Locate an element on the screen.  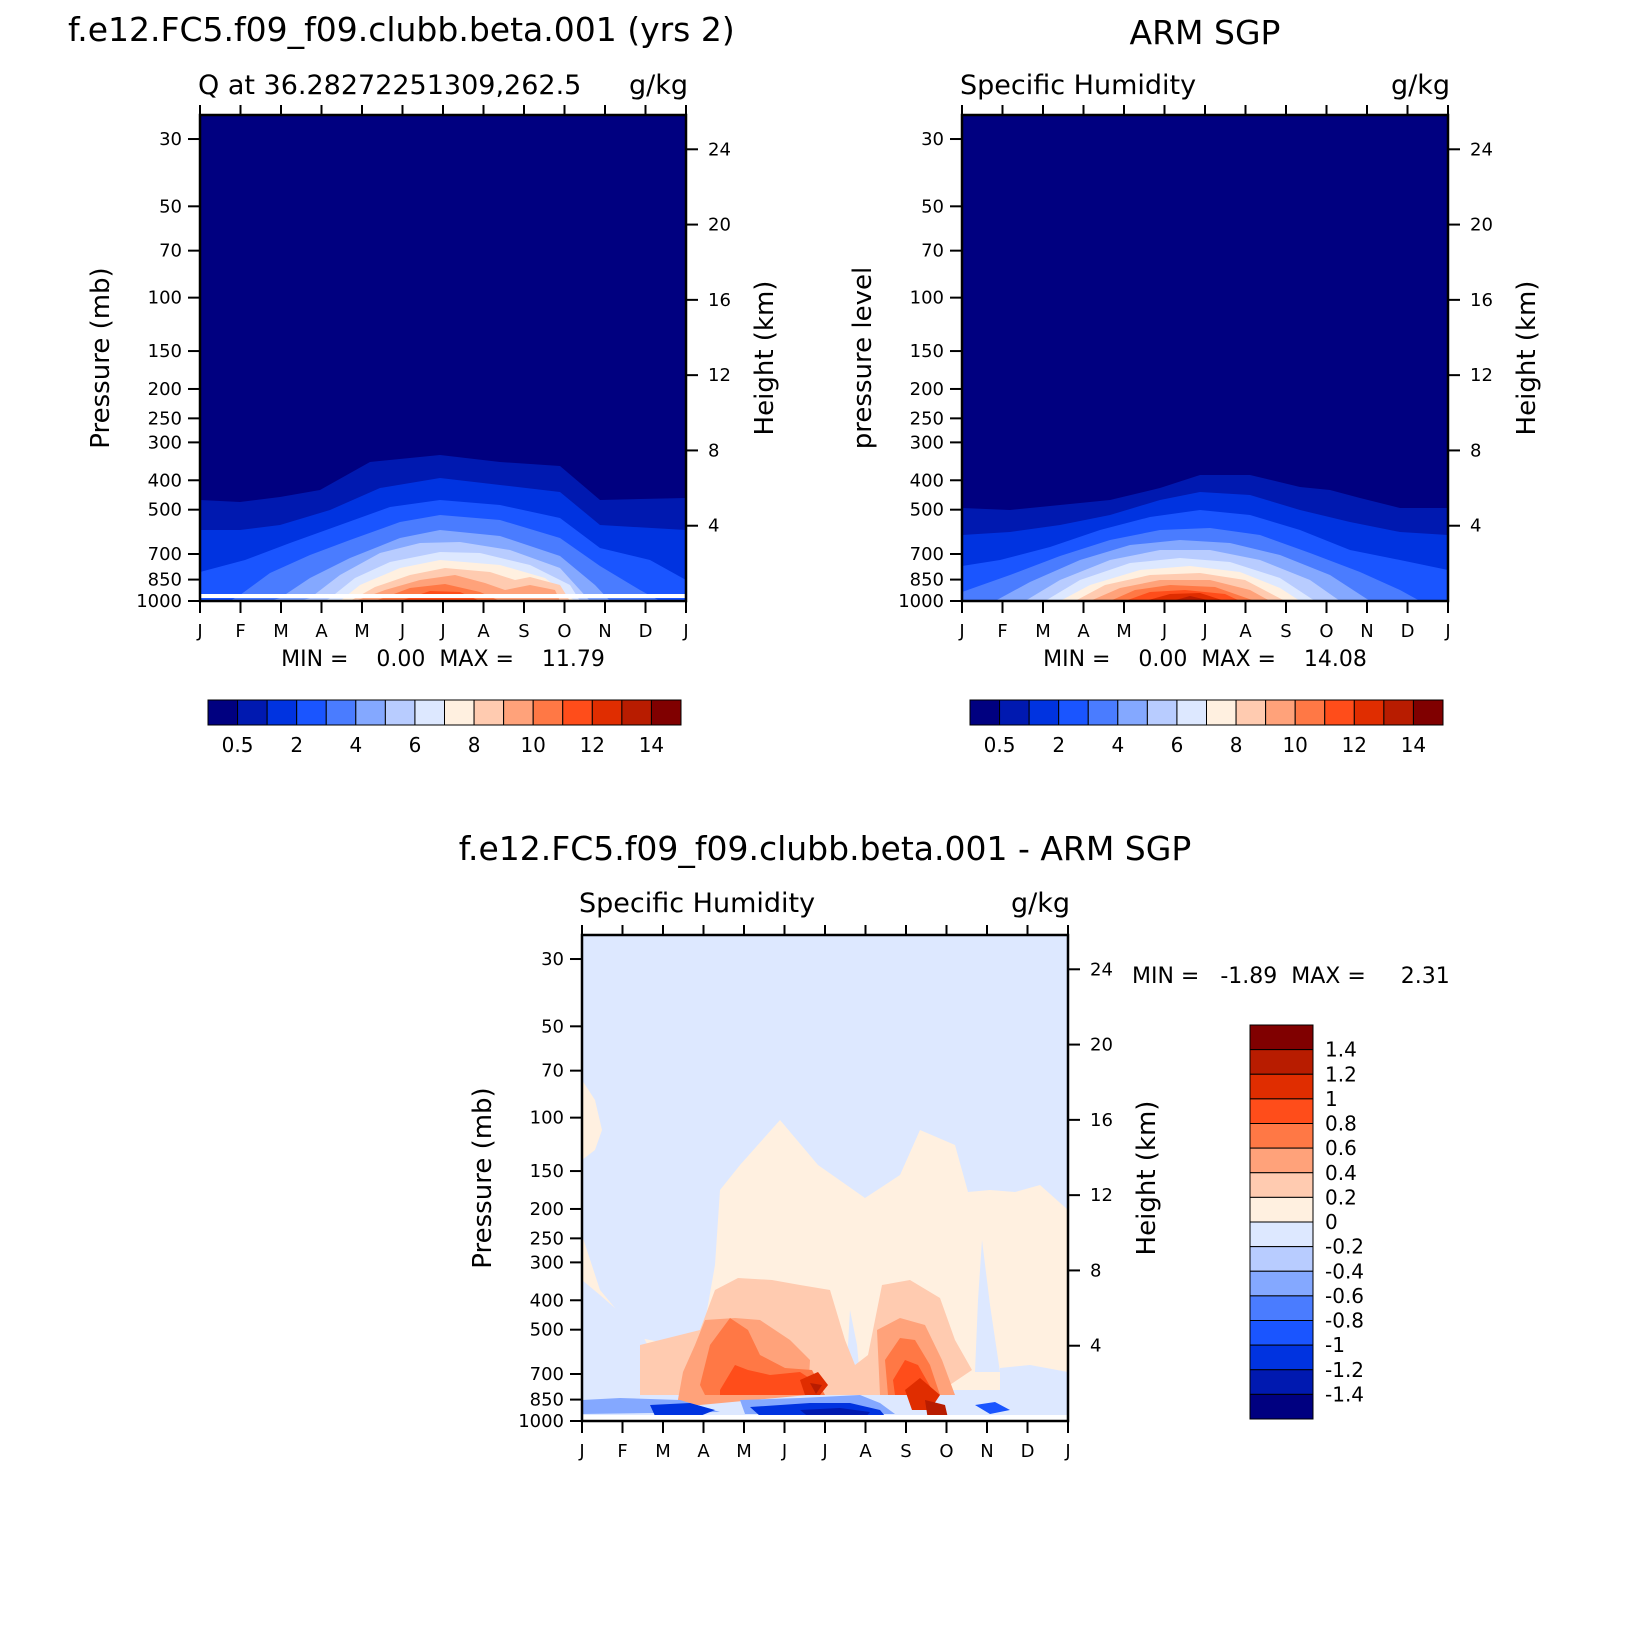
y-tick-label: 200 is located at coordinates (547, 1209).